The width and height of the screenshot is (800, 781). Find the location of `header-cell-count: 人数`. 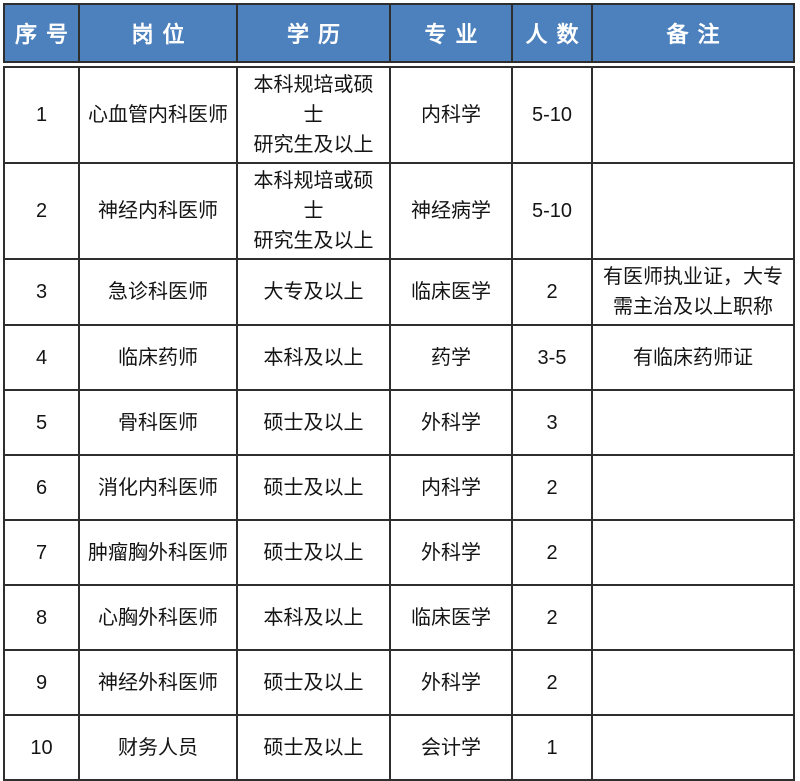

header-cell-count: 人数 is located at coordinates (553, 33).